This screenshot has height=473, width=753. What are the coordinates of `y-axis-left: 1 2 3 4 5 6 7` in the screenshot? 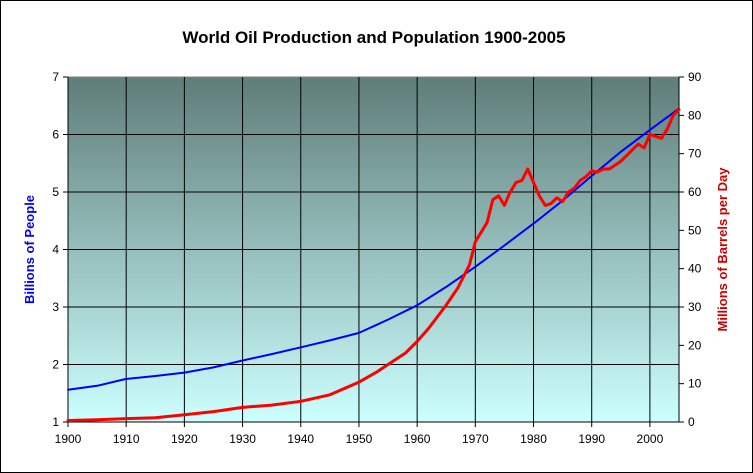 It's located at (60, 249).